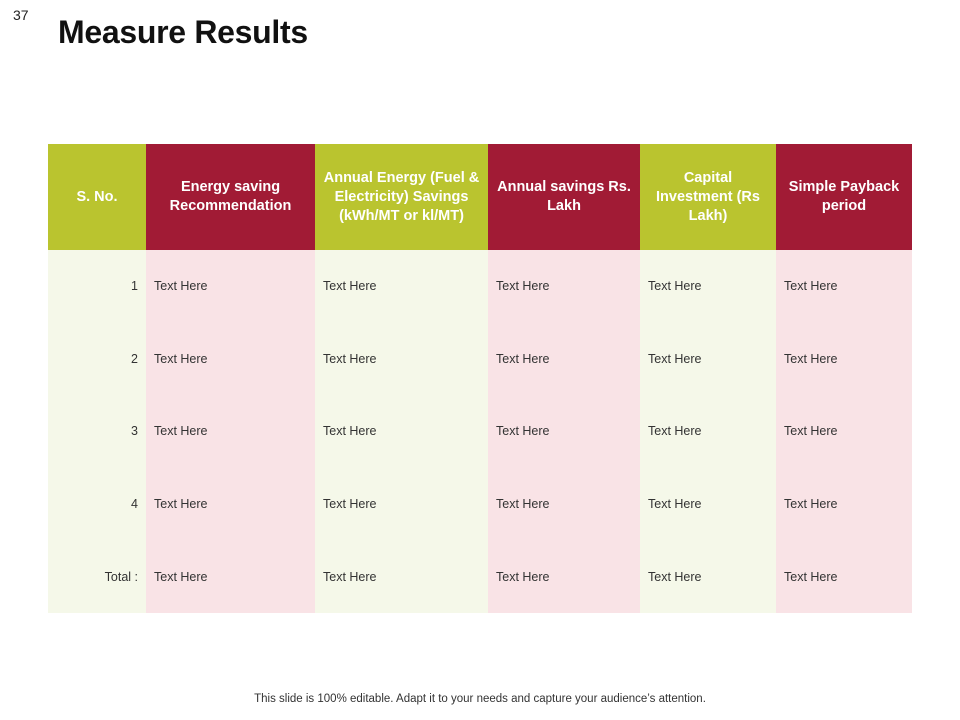 The width and height of the screenshot is (960, 720). What do you see at coordinates (564, 197) in the screenshot?
I see `header-annual-savings: Annual savings Rs. Lakh` at bounding box center [564, 197].